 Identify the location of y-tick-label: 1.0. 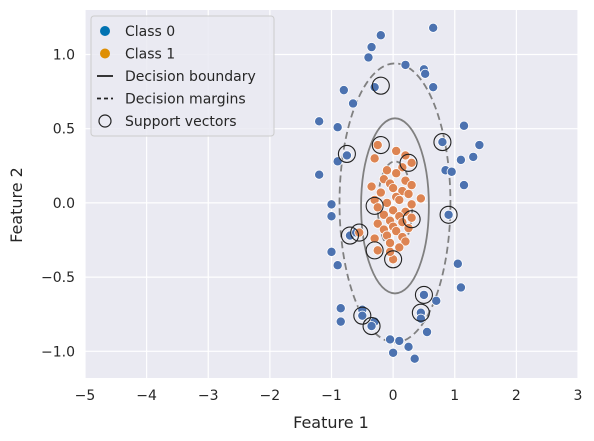
(64, 56).